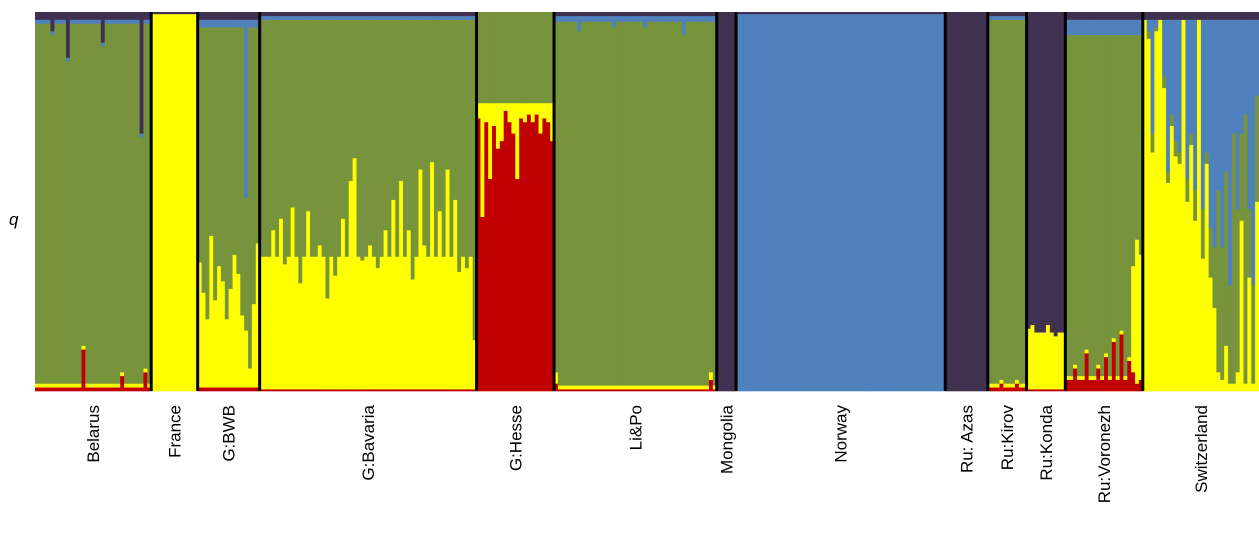 This screenshot has width=1259, height=536. Describe the element at coordinates (1065, 201) in the screenshot. I see `population-divider` at that location.